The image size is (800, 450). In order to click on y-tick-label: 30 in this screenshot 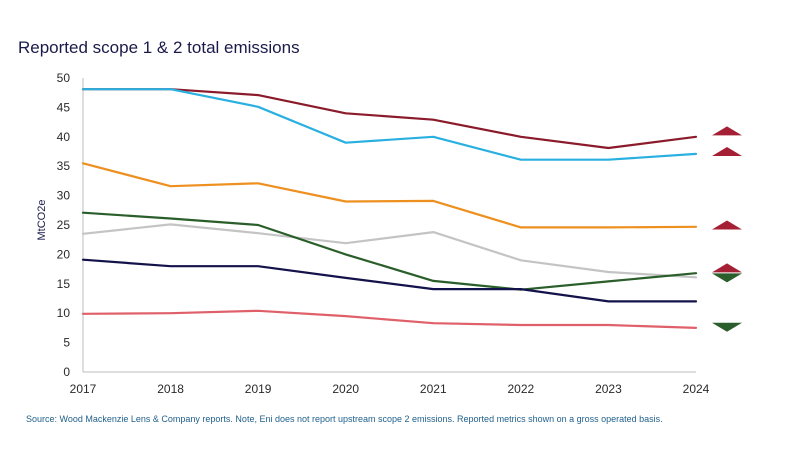, I will do `click(64, 196)`.